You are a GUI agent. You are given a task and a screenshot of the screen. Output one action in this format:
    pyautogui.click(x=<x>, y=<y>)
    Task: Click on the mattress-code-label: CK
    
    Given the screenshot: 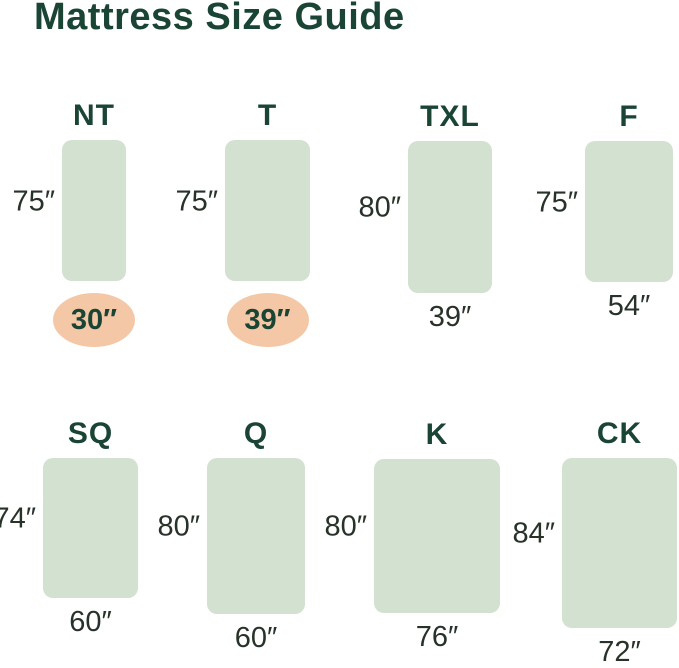 What is the action you would take?
    pyautogui.click(x=619, y=433)
    